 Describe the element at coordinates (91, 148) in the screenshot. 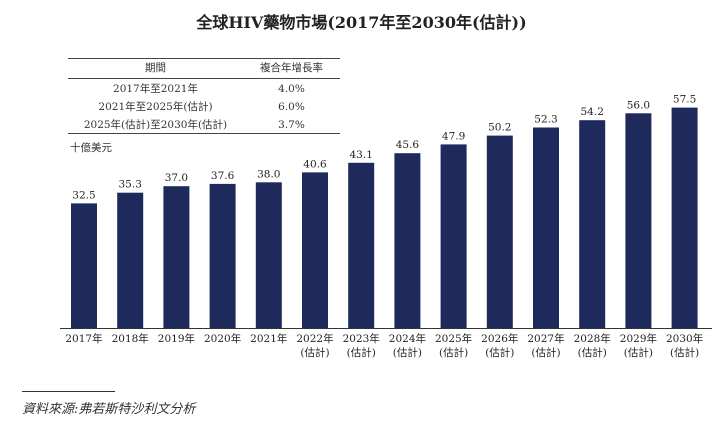

I see `y-axis-unit-label: 十億美元` at that location.